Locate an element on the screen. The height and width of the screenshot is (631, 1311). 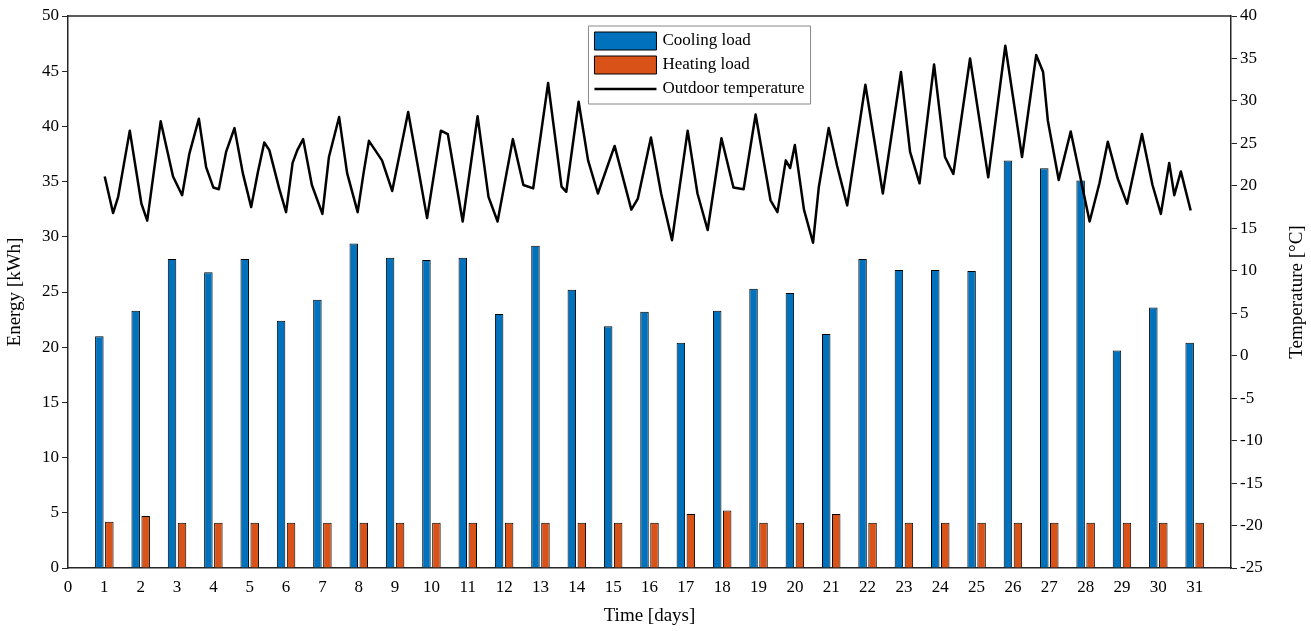
x-tick-label: 30 is located at coordinates (1158, 586).